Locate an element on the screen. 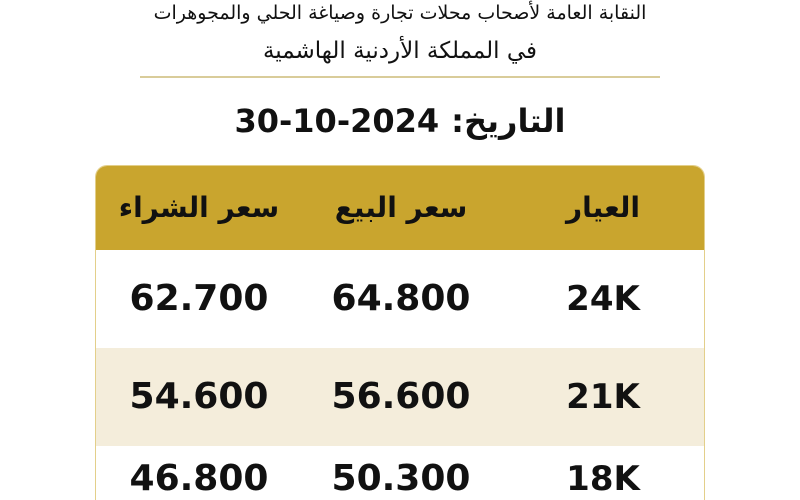 The height and width of the screenshot is (500, 800). table-row: 18K 50.300 46.800 is located at coordinates (400, 473).